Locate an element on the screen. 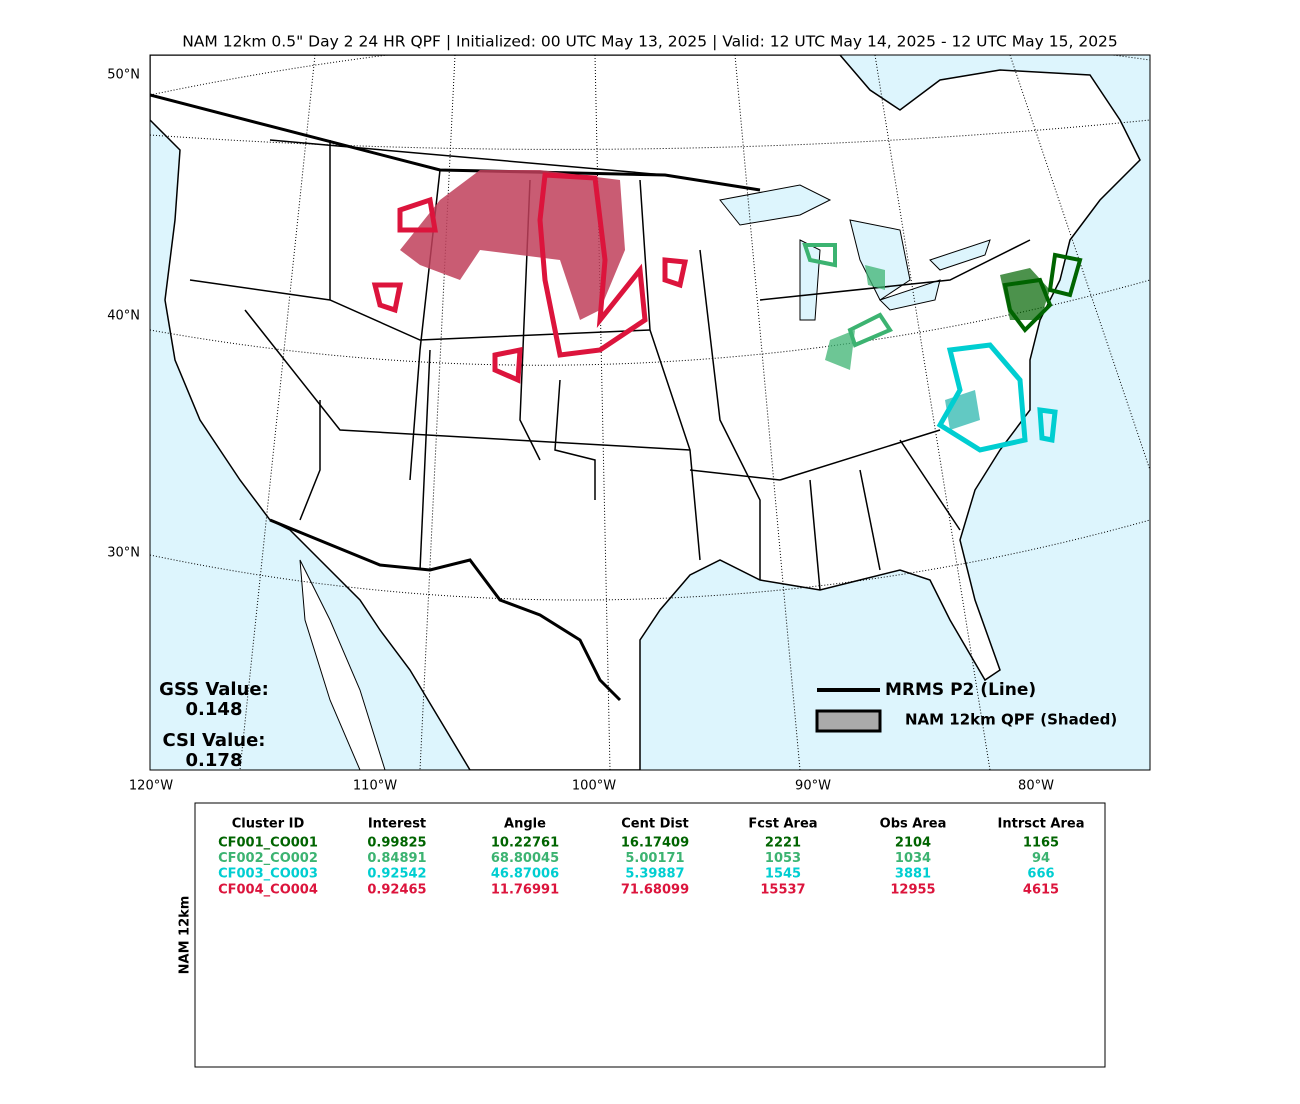 Image resolution: width=1300 pixels, height=1104 pixels. lon-label: 110°W is located at coordinates (375, 786).